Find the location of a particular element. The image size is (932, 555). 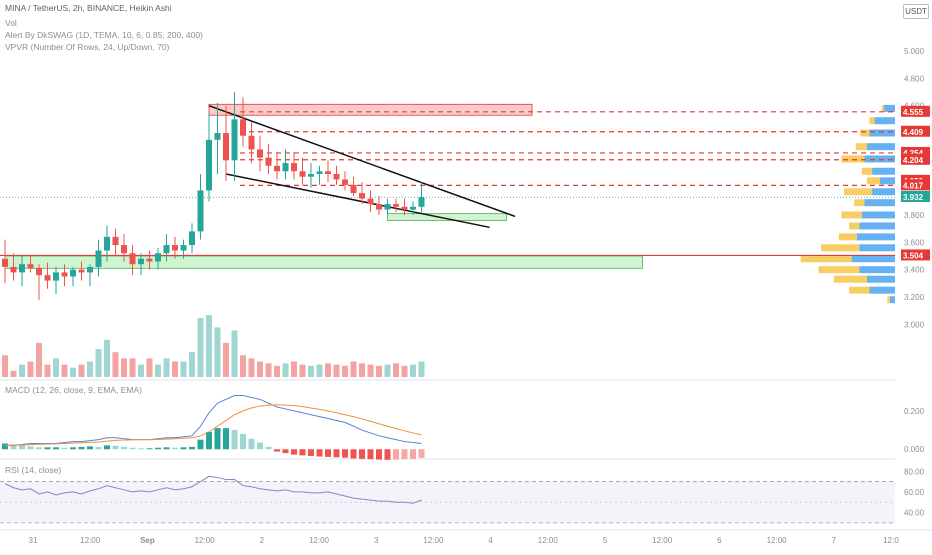

price-label: 4.204 is located at coordinates (913, 160).